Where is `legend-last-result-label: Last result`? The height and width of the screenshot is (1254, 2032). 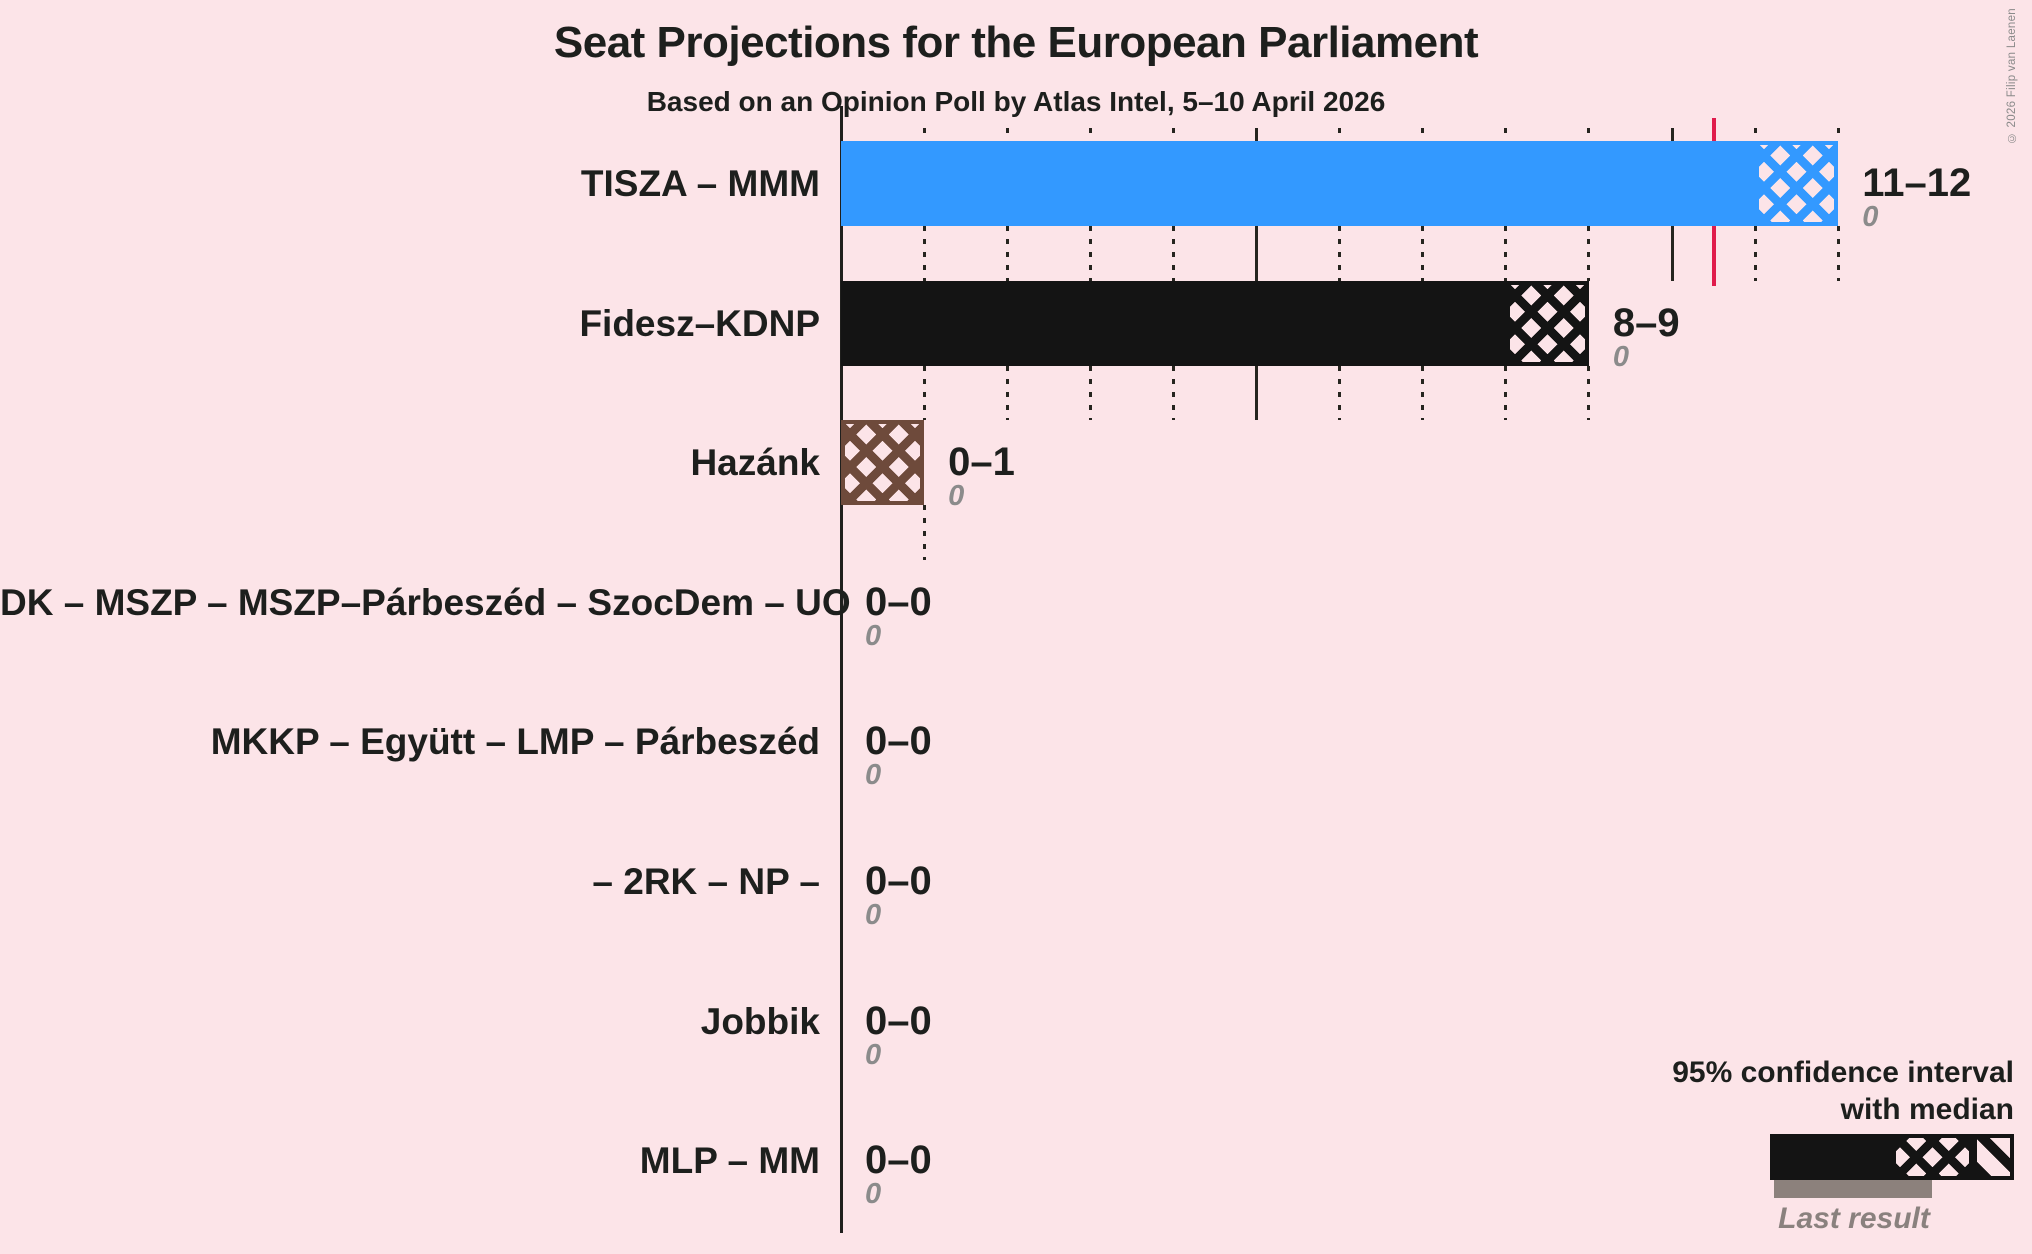 legend-last-result-label: Last result is located at coordinates (1854, 1218).